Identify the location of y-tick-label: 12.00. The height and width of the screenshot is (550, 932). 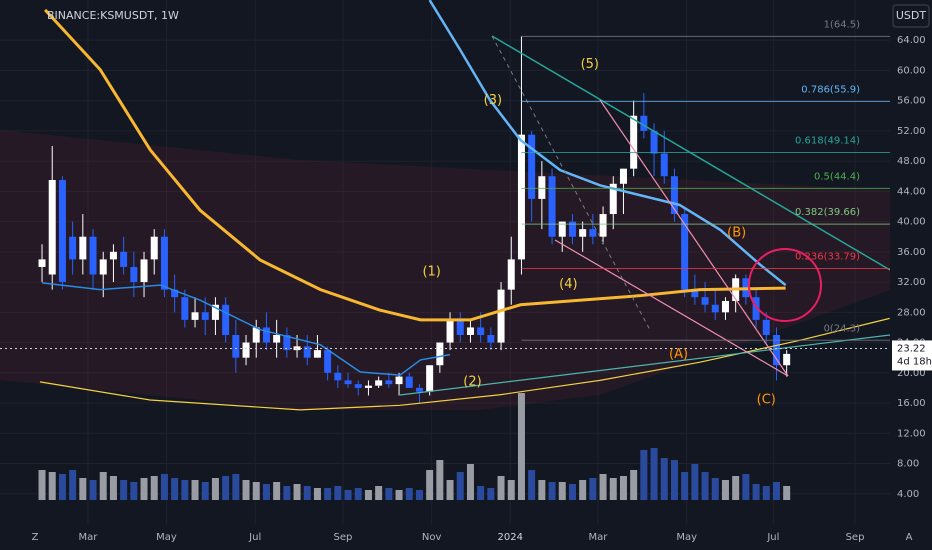
(911, 433).